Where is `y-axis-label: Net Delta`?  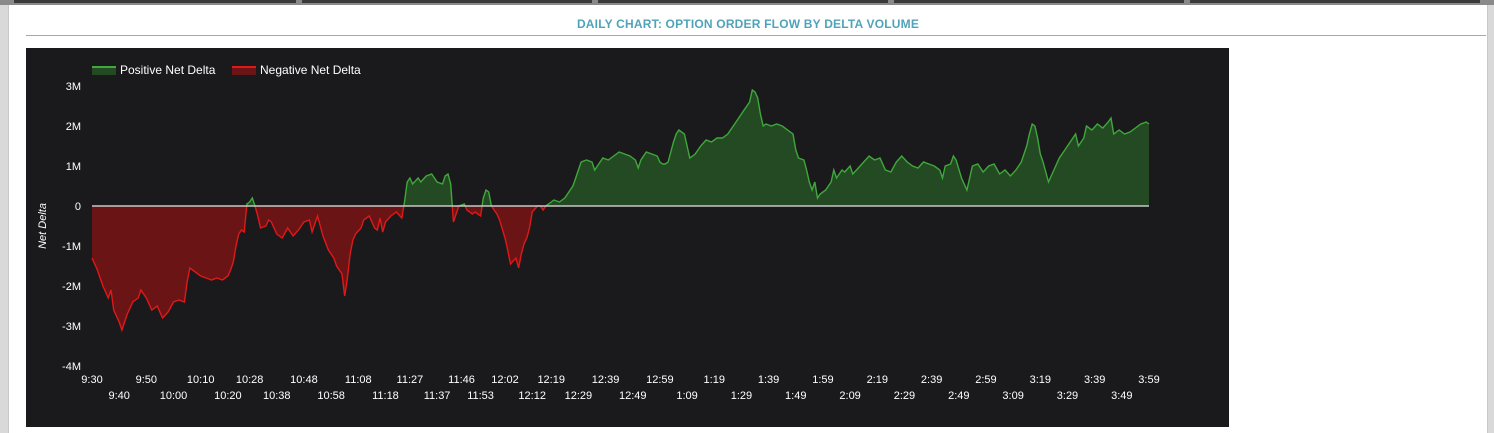
y-axis-label: Net Delta is located at coordinates (43, 226).